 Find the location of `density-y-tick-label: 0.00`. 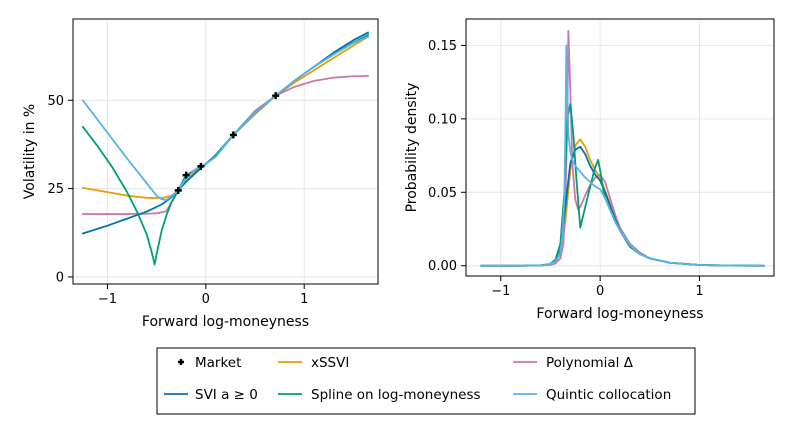

density-y-tick-label: 0.00 is located at coordinates (442, 266).